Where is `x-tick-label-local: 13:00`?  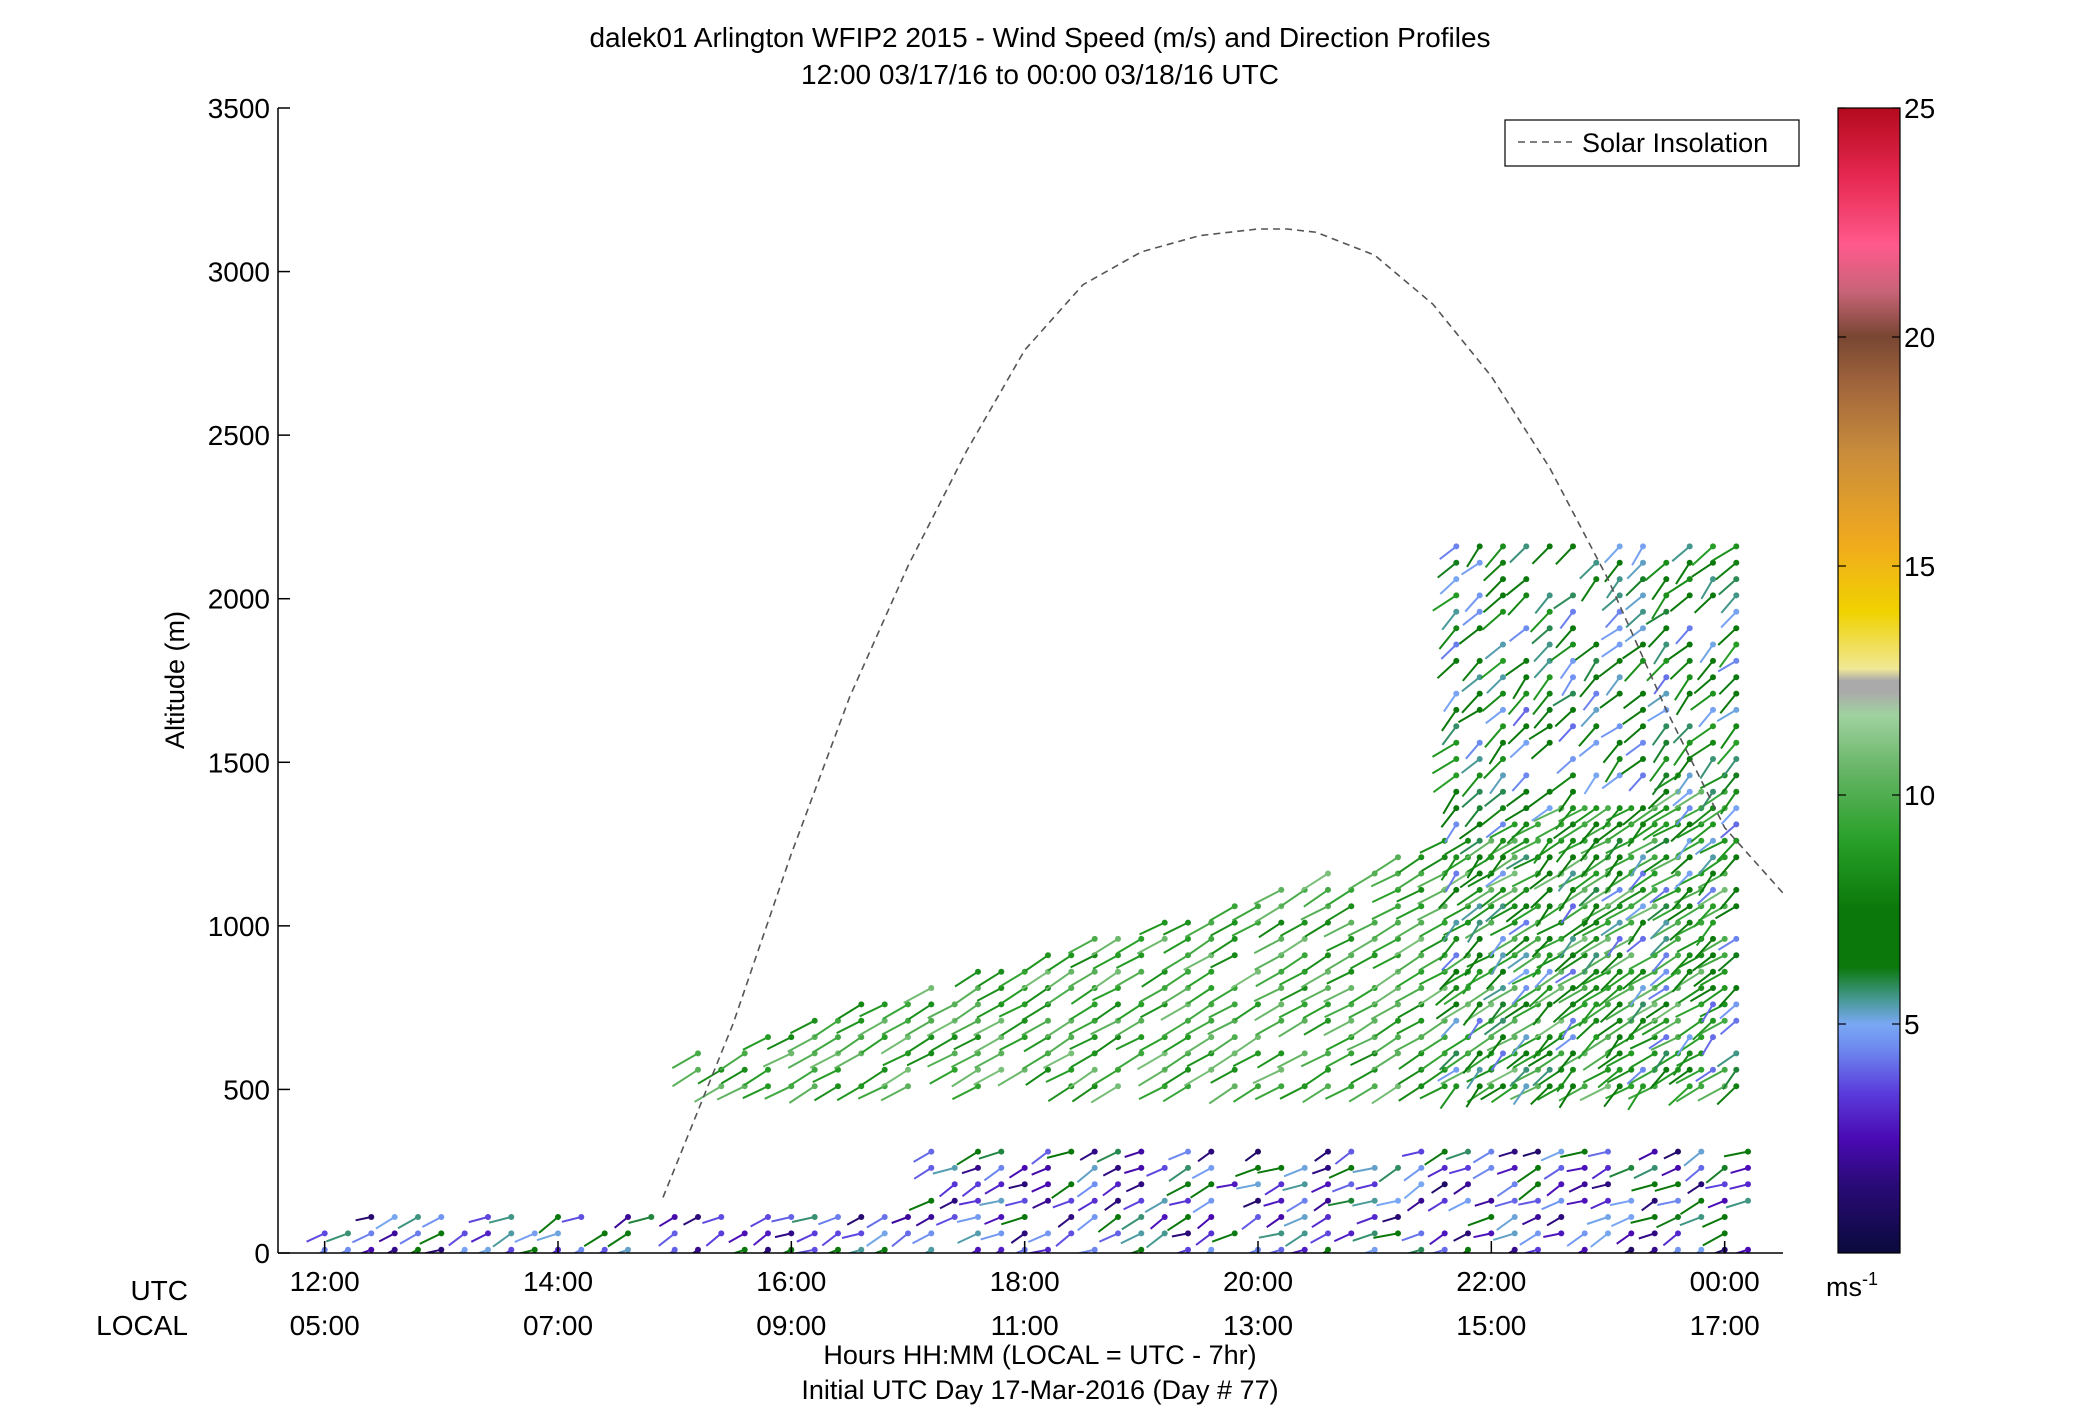
x-tick-label-local: 13:00 is located at coordinates (1258, 1325).